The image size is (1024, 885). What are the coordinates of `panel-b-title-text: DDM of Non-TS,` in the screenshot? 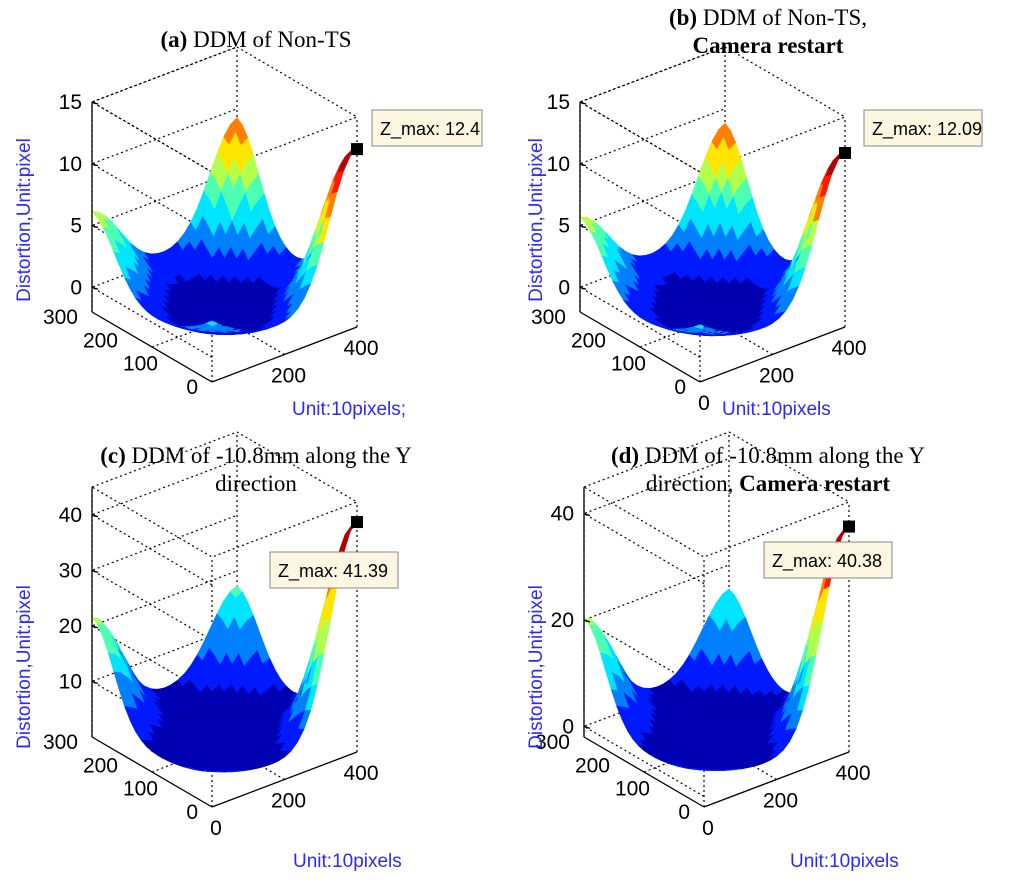 It's located at (782, 17).